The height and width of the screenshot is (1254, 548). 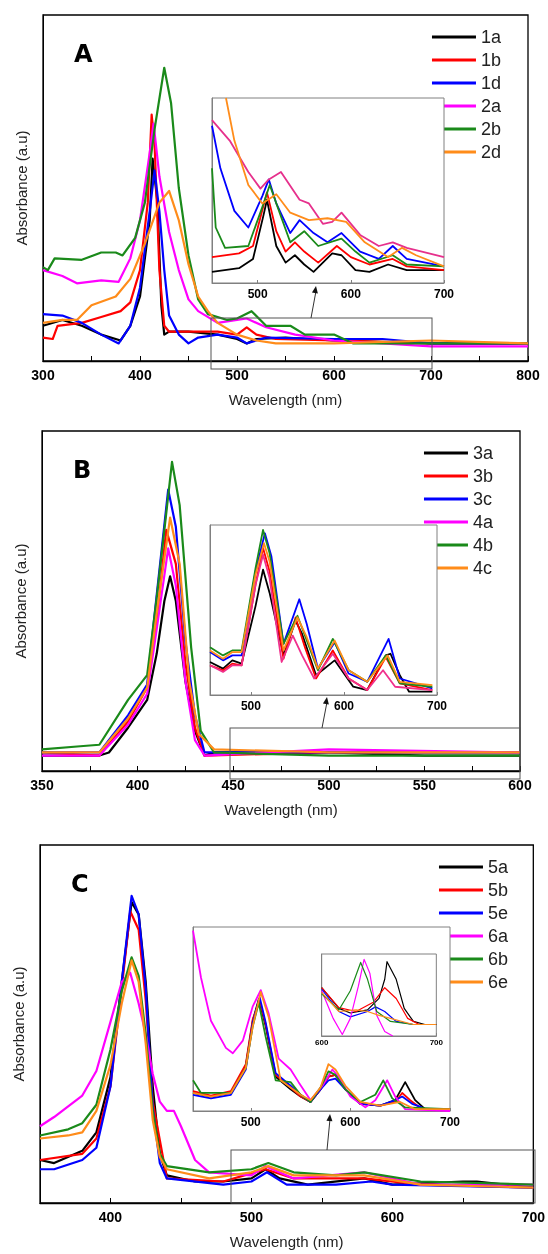 What do you see at coordinates (483, 545) in the screenshot?
I see `legend-label: 4b` at bounding box center [483, 545].